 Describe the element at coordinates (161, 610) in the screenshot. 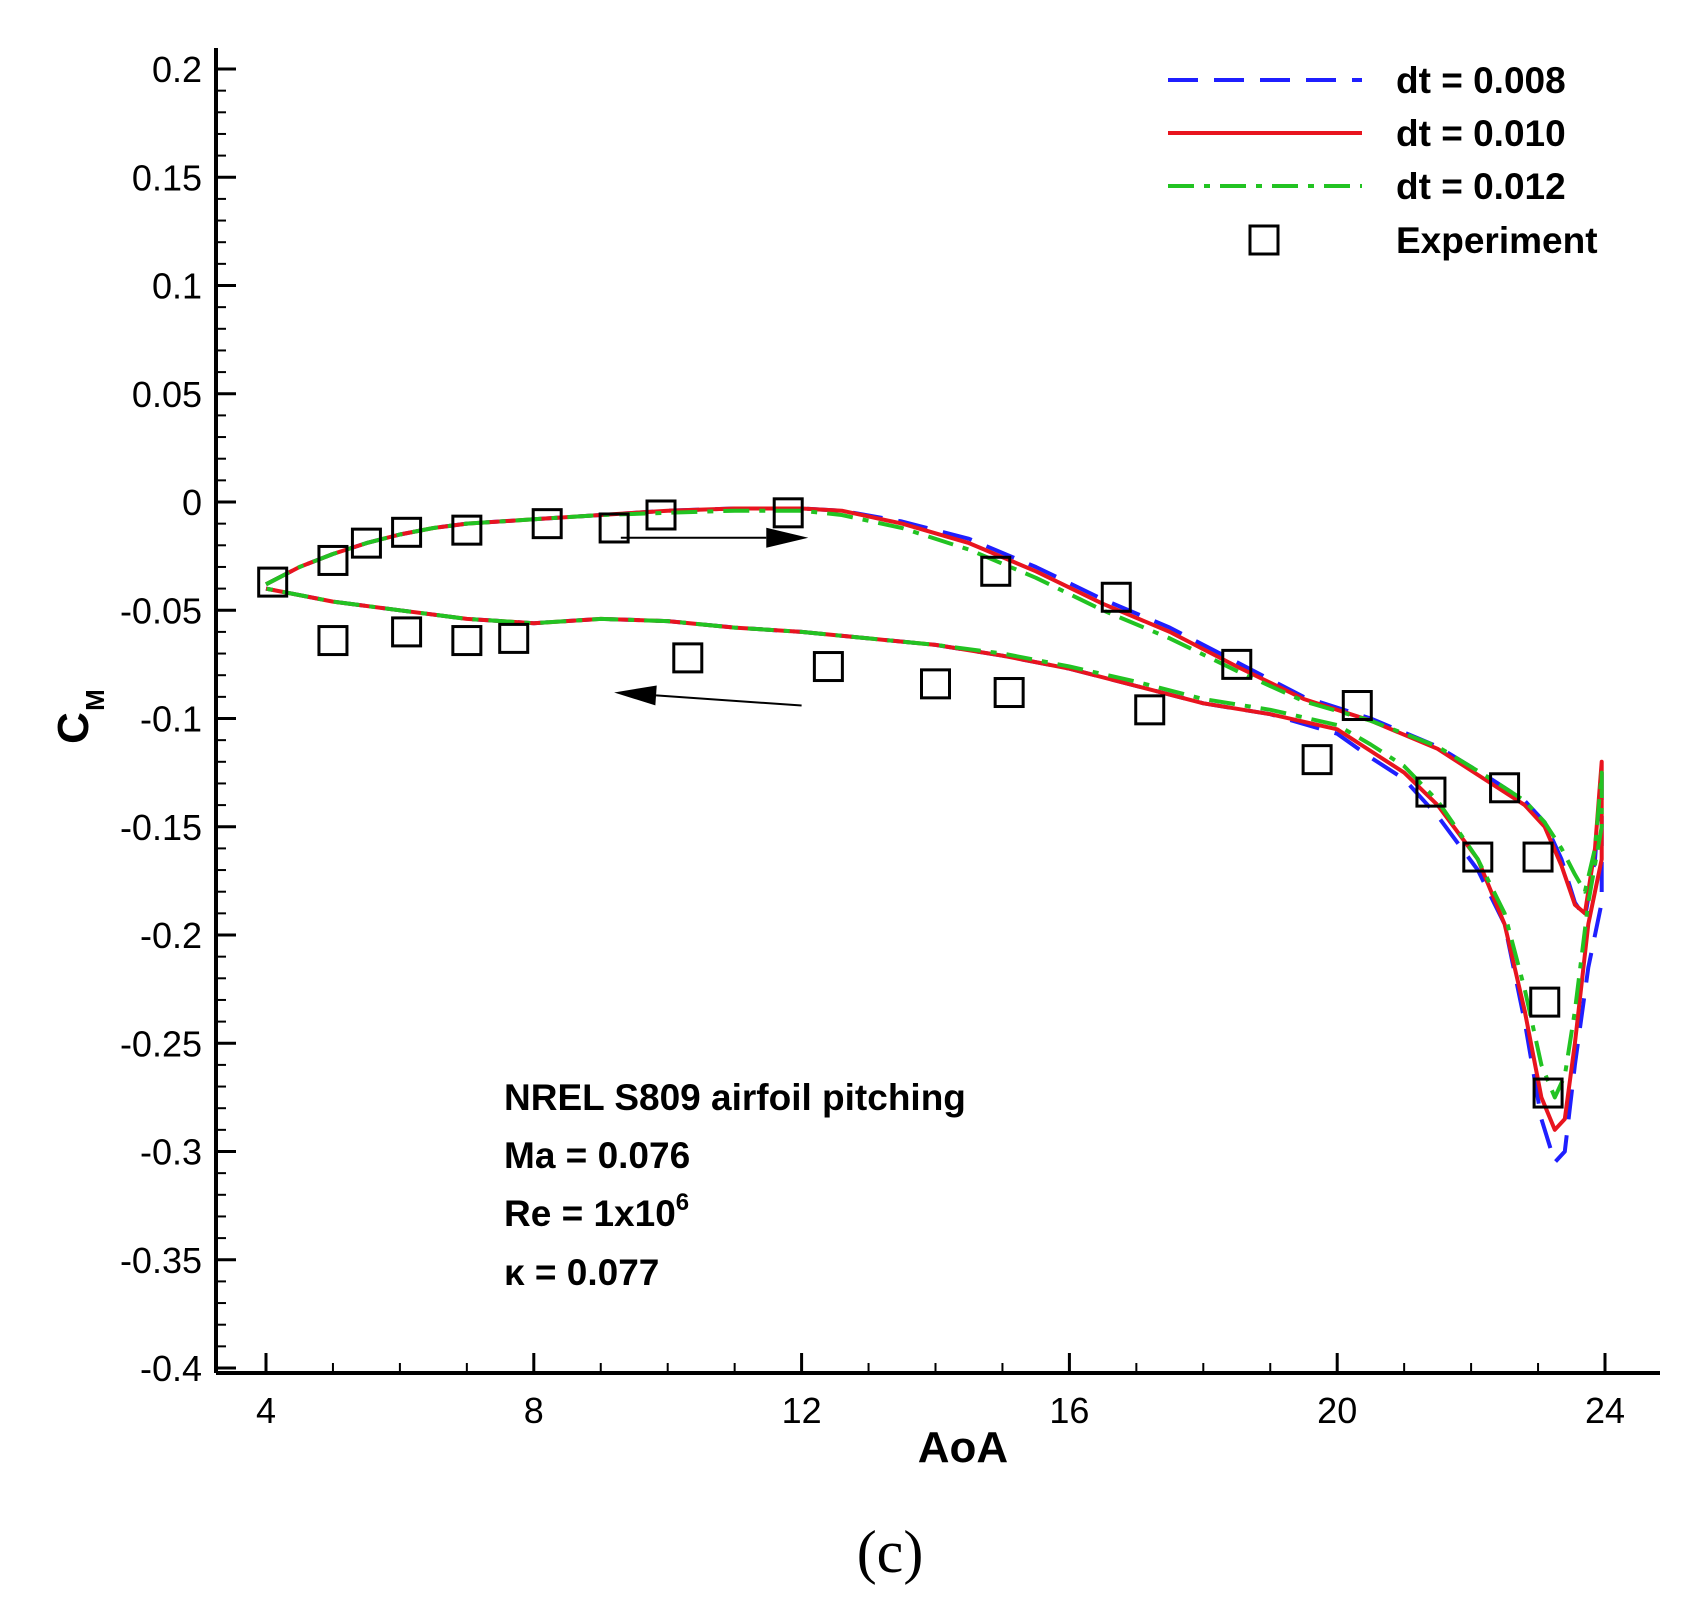

I see `y-tick-label: -0.05` at that location.